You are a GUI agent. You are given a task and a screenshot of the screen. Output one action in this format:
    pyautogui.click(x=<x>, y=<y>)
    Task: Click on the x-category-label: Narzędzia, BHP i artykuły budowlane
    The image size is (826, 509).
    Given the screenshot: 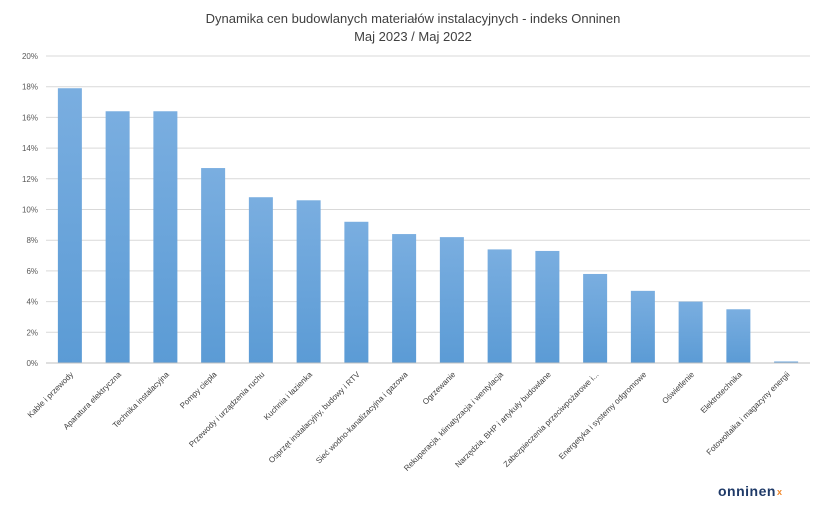 What is the action you would take?
    pyautogui.click(x=503, y=420)
    